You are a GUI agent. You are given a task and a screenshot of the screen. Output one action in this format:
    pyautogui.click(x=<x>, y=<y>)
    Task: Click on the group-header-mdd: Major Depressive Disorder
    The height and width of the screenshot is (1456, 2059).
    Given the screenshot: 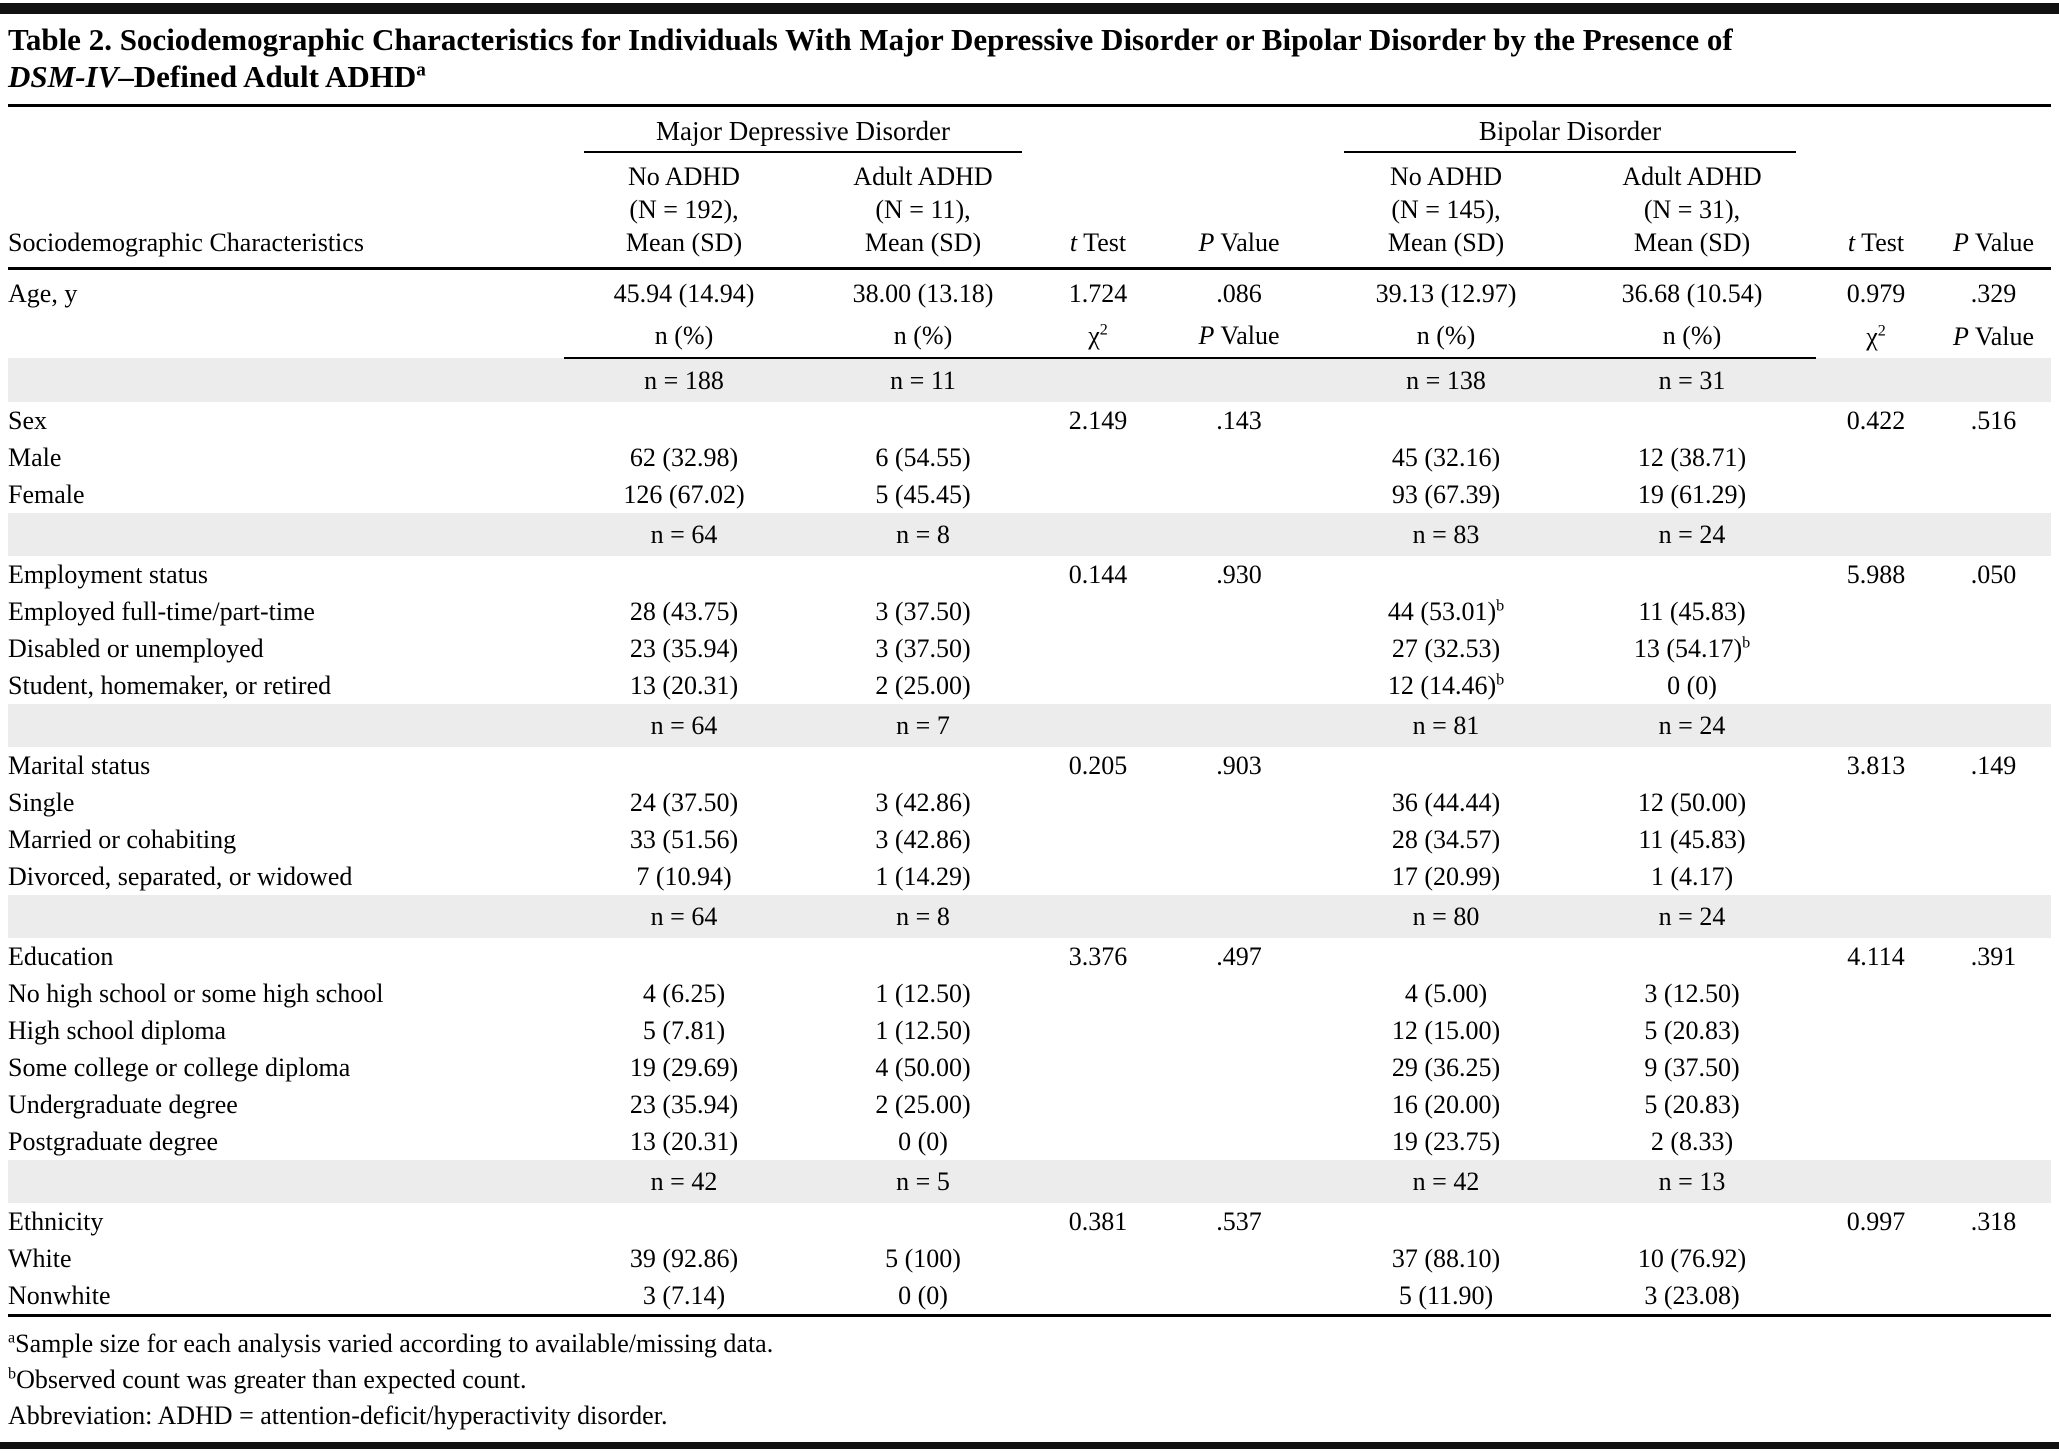 What is the action you would take?
    pyautogui.click(x=803, y=131)
    